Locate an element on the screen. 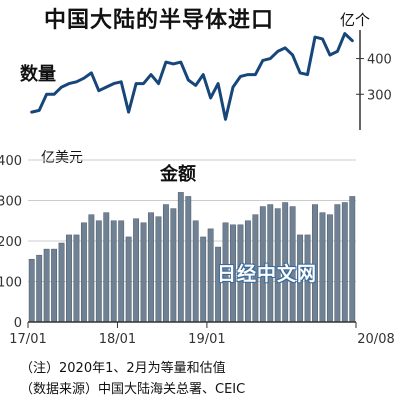  x-tick-label: 17/01 is located at coordinates (27, 339).